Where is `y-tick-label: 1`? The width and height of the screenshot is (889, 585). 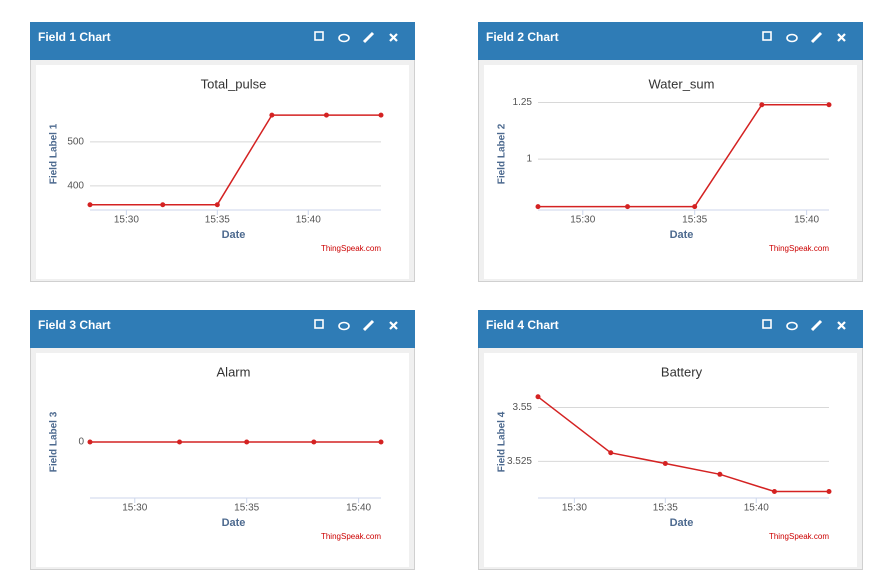 y-tick-label: 1 is located at coordinates (529, 159).